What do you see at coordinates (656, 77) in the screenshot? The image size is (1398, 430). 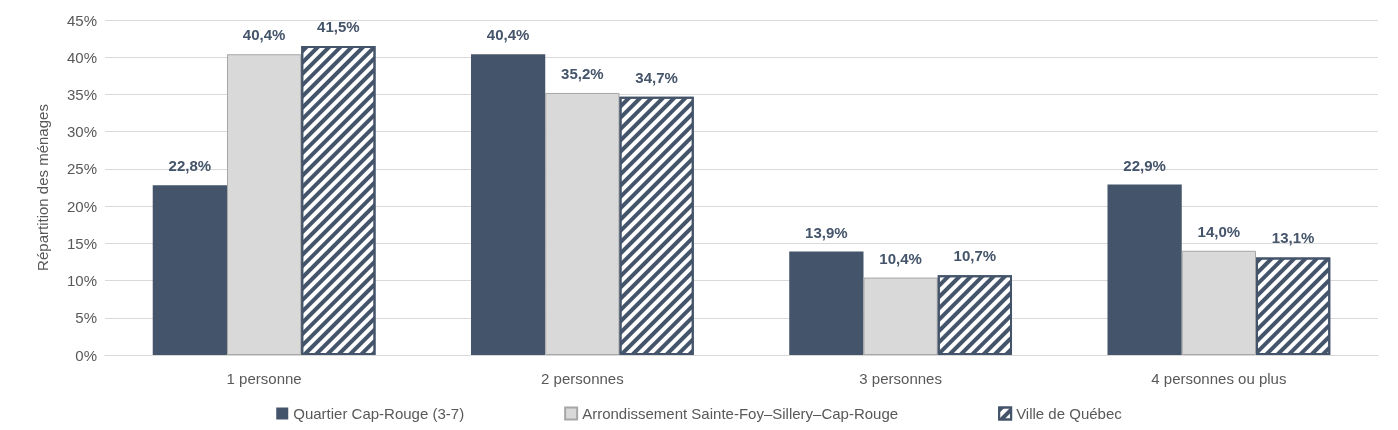 I see `data-label: 34,7%` at bounding box center [656, 77].